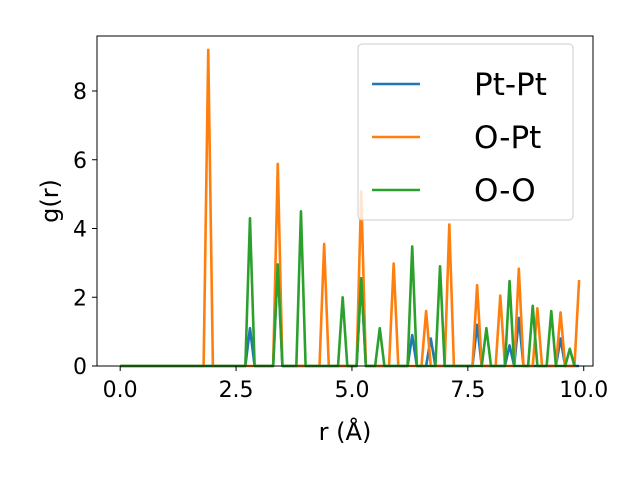 The width and height of the screenshot is (640, 480). Describe the element at coordinates (80, 161) in the screenshot. I see `y-tick-label: 6` at that location.